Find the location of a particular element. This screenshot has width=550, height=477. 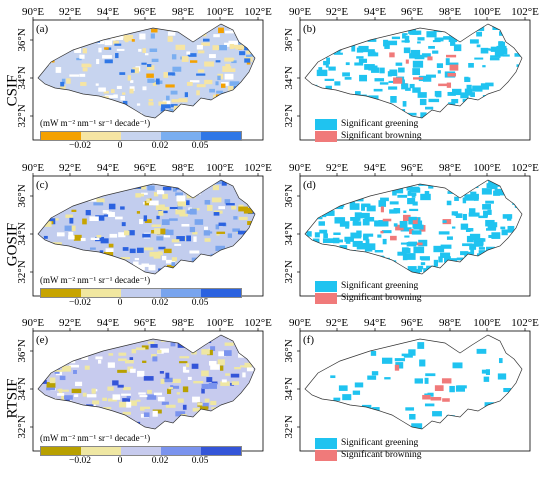

panel-letter: (d) is located at coordinates (309, 185).